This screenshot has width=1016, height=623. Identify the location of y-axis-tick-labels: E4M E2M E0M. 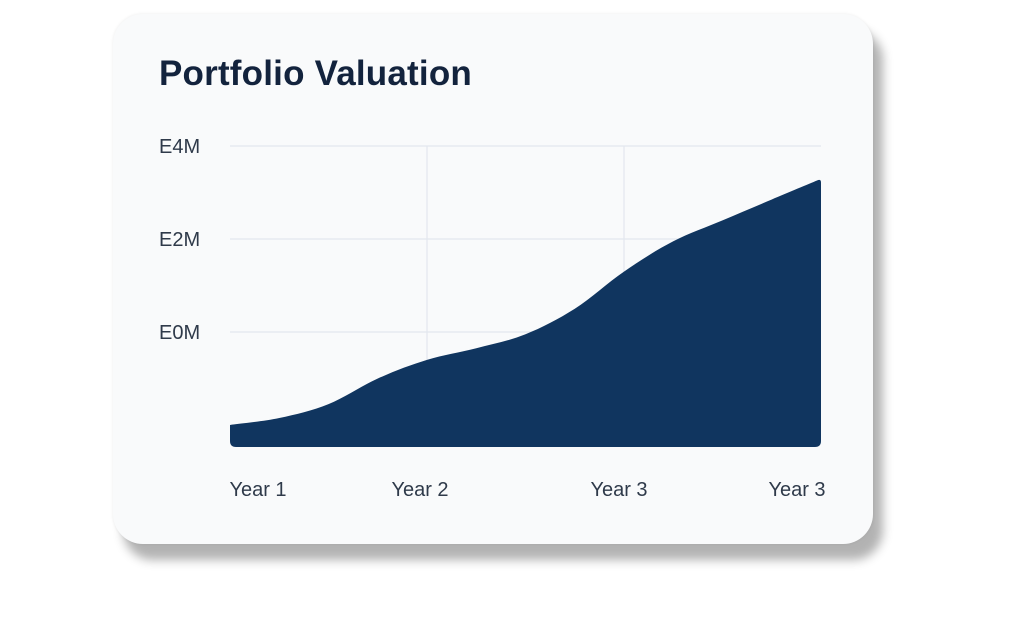
(179, 240).